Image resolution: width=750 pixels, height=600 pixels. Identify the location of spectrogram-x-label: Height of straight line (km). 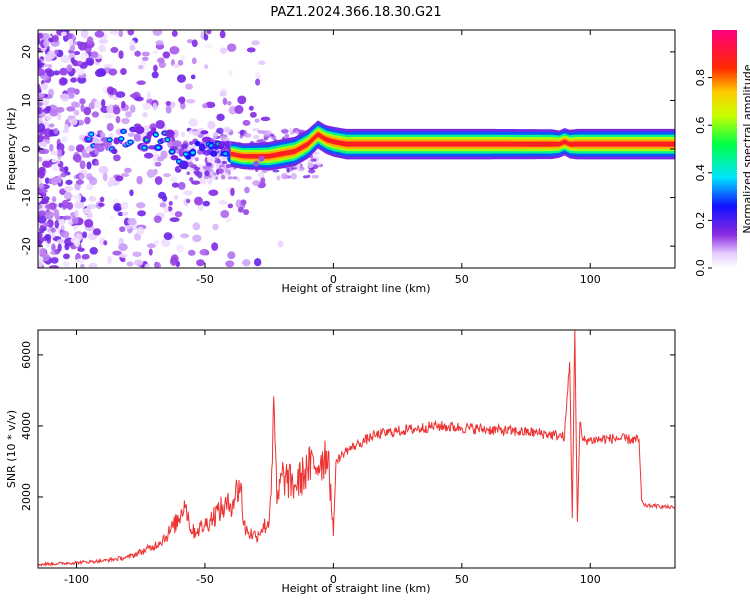
(355, 288).